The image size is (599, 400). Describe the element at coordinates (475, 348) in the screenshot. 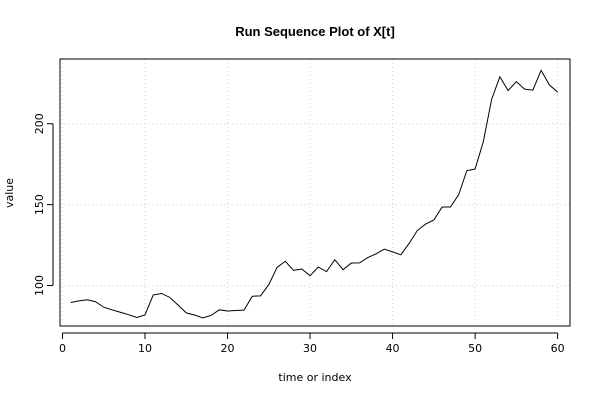

I see `x-tick-label: 50` at that location.